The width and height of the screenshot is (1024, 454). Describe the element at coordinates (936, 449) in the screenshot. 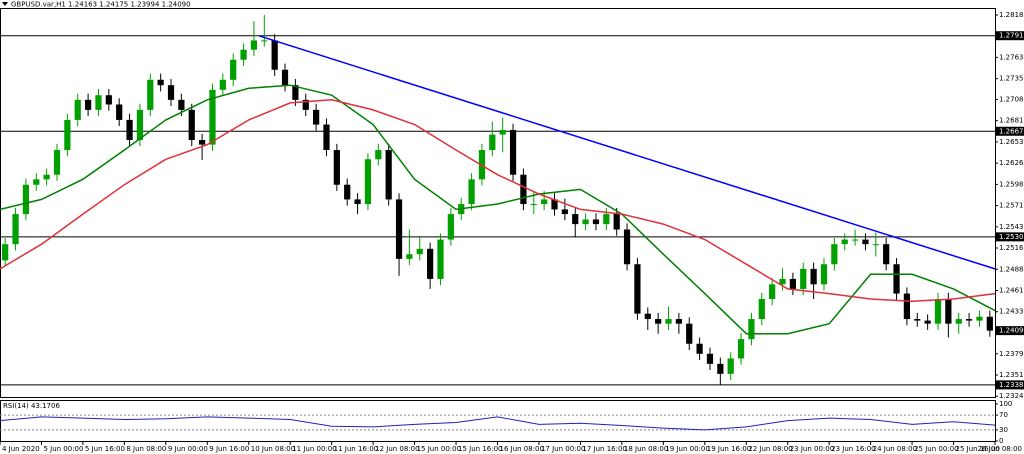

I see `x-tick-label: 25 Jun 00:00` at that location.